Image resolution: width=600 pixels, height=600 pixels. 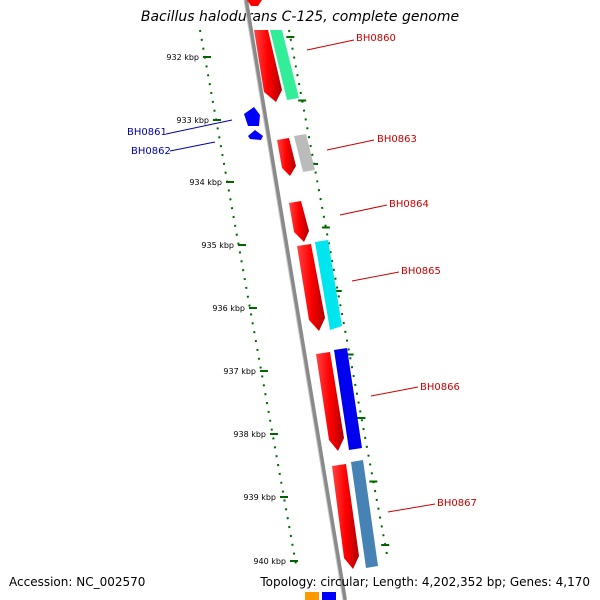 I want to click on gene-label-bh0860: BH0860, so click(x=376, y=38).